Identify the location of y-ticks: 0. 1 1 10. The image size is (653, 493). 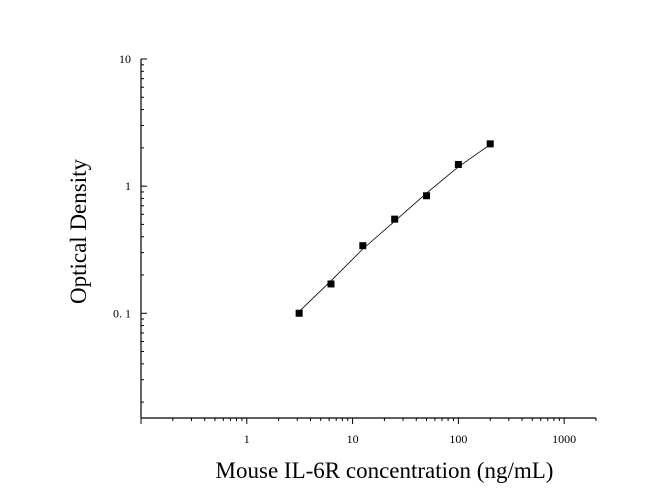
(130, 227).